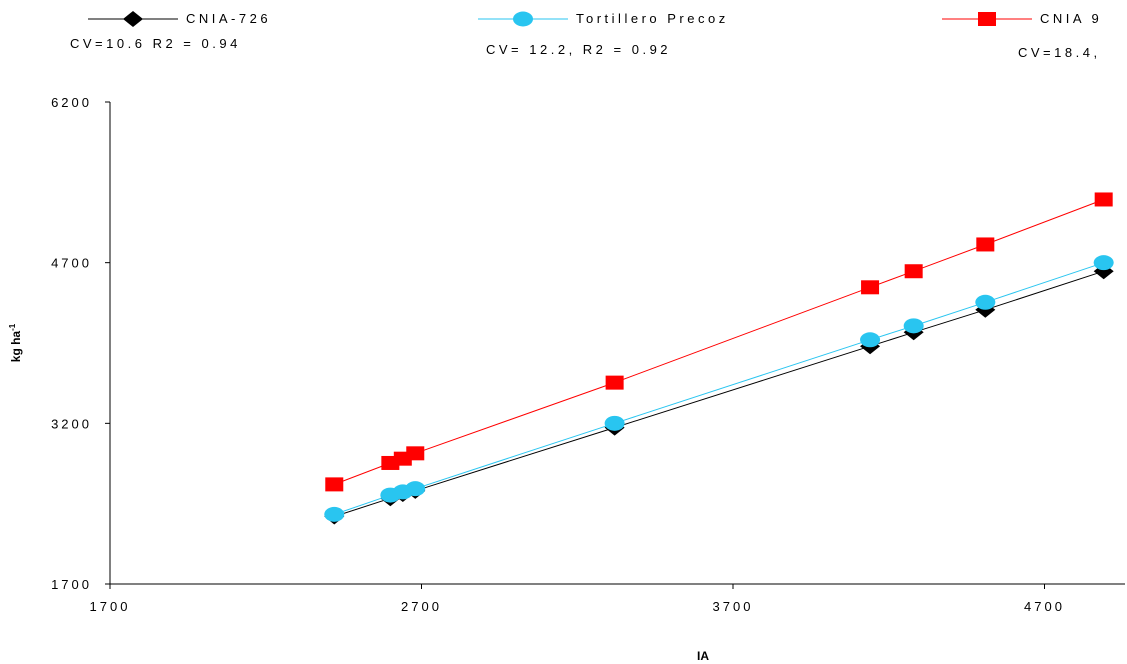 Image resolution: width=1127 pixels, height=664 pixels. I want to click on y-axis-title-main: kg ha, so click(16, 347).